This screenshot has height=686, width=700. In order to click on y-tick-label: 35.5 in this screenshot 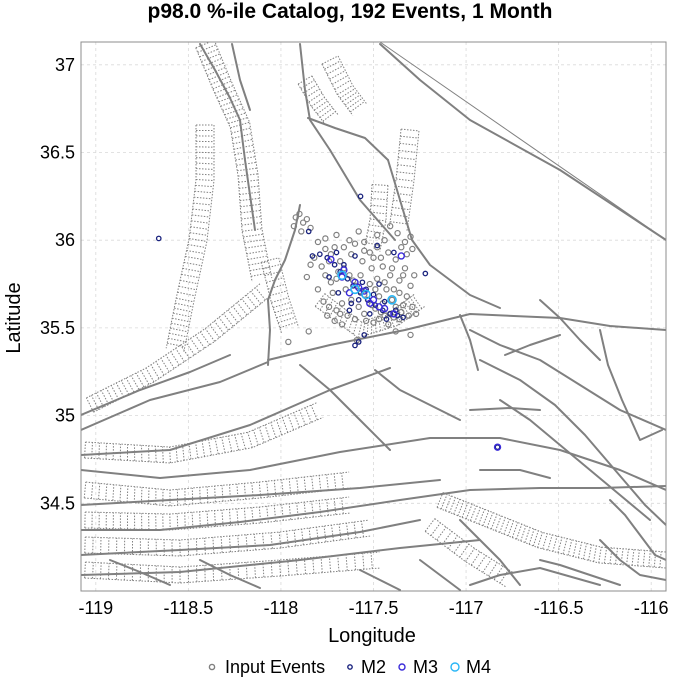, I will do `click(57, 328)`.